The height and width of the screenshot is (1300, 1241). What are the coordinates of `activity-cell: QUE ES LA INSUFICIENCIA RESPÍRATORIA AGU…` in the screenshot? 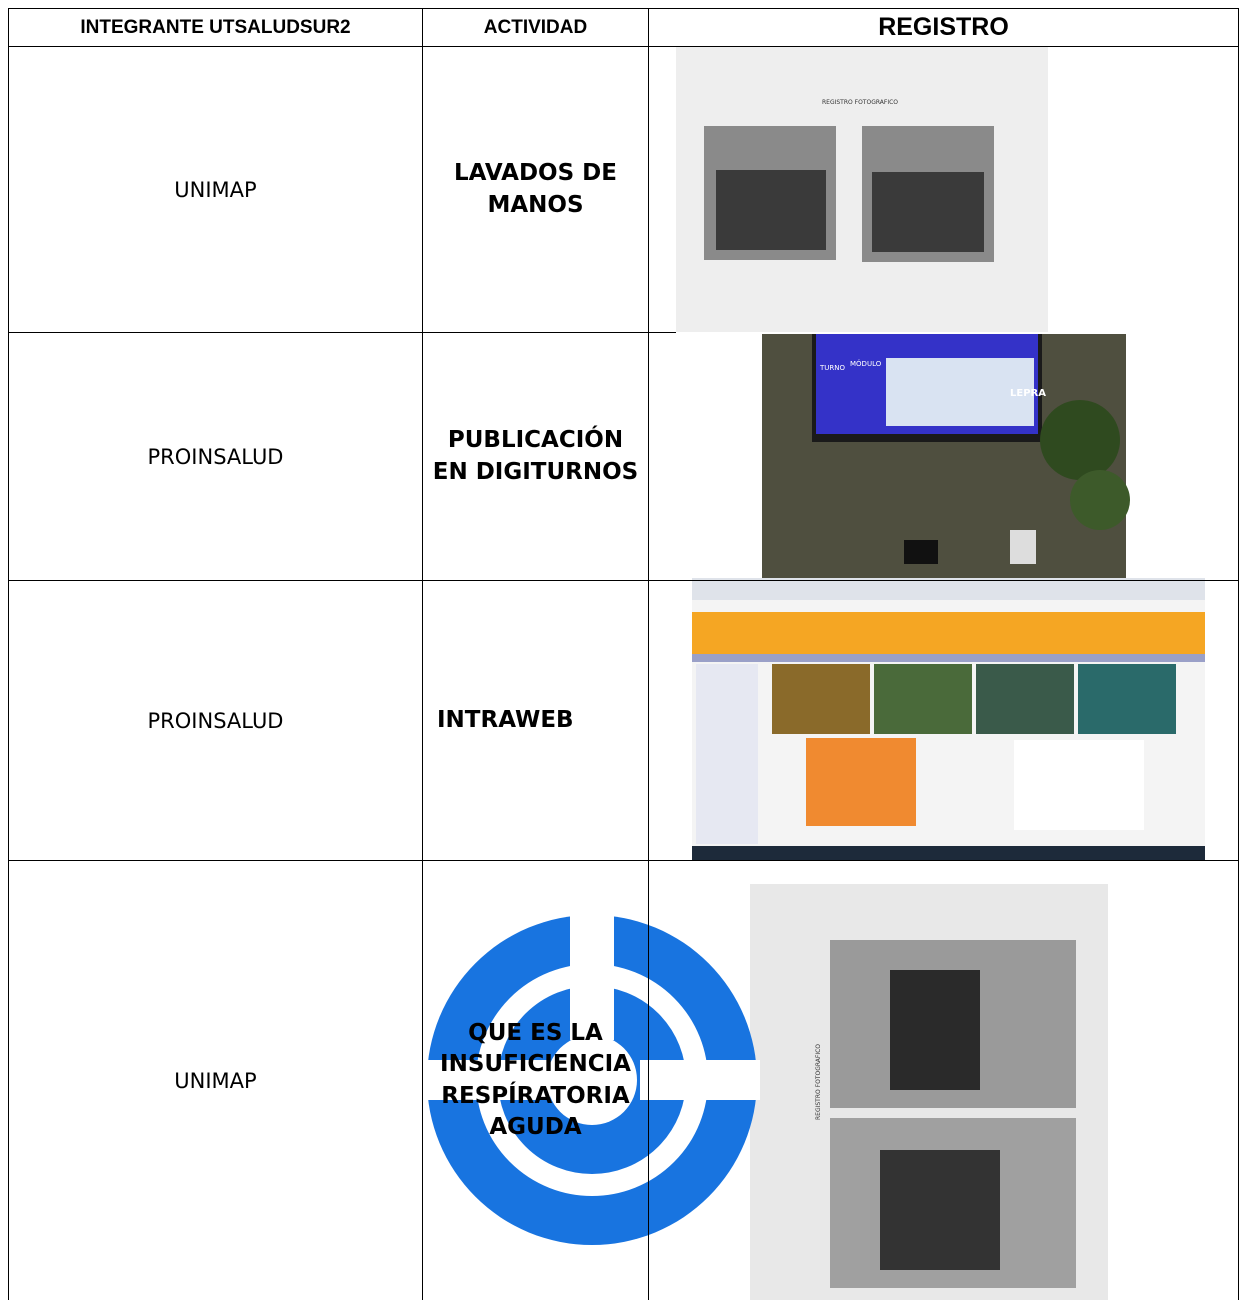 It's located at (535, 1080).